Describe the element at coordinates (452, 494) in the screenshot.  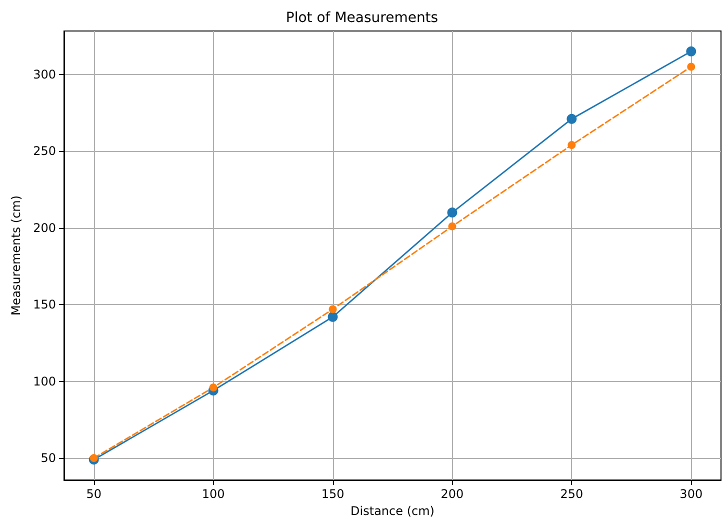
I see `x-tick-label: 200` at that location.